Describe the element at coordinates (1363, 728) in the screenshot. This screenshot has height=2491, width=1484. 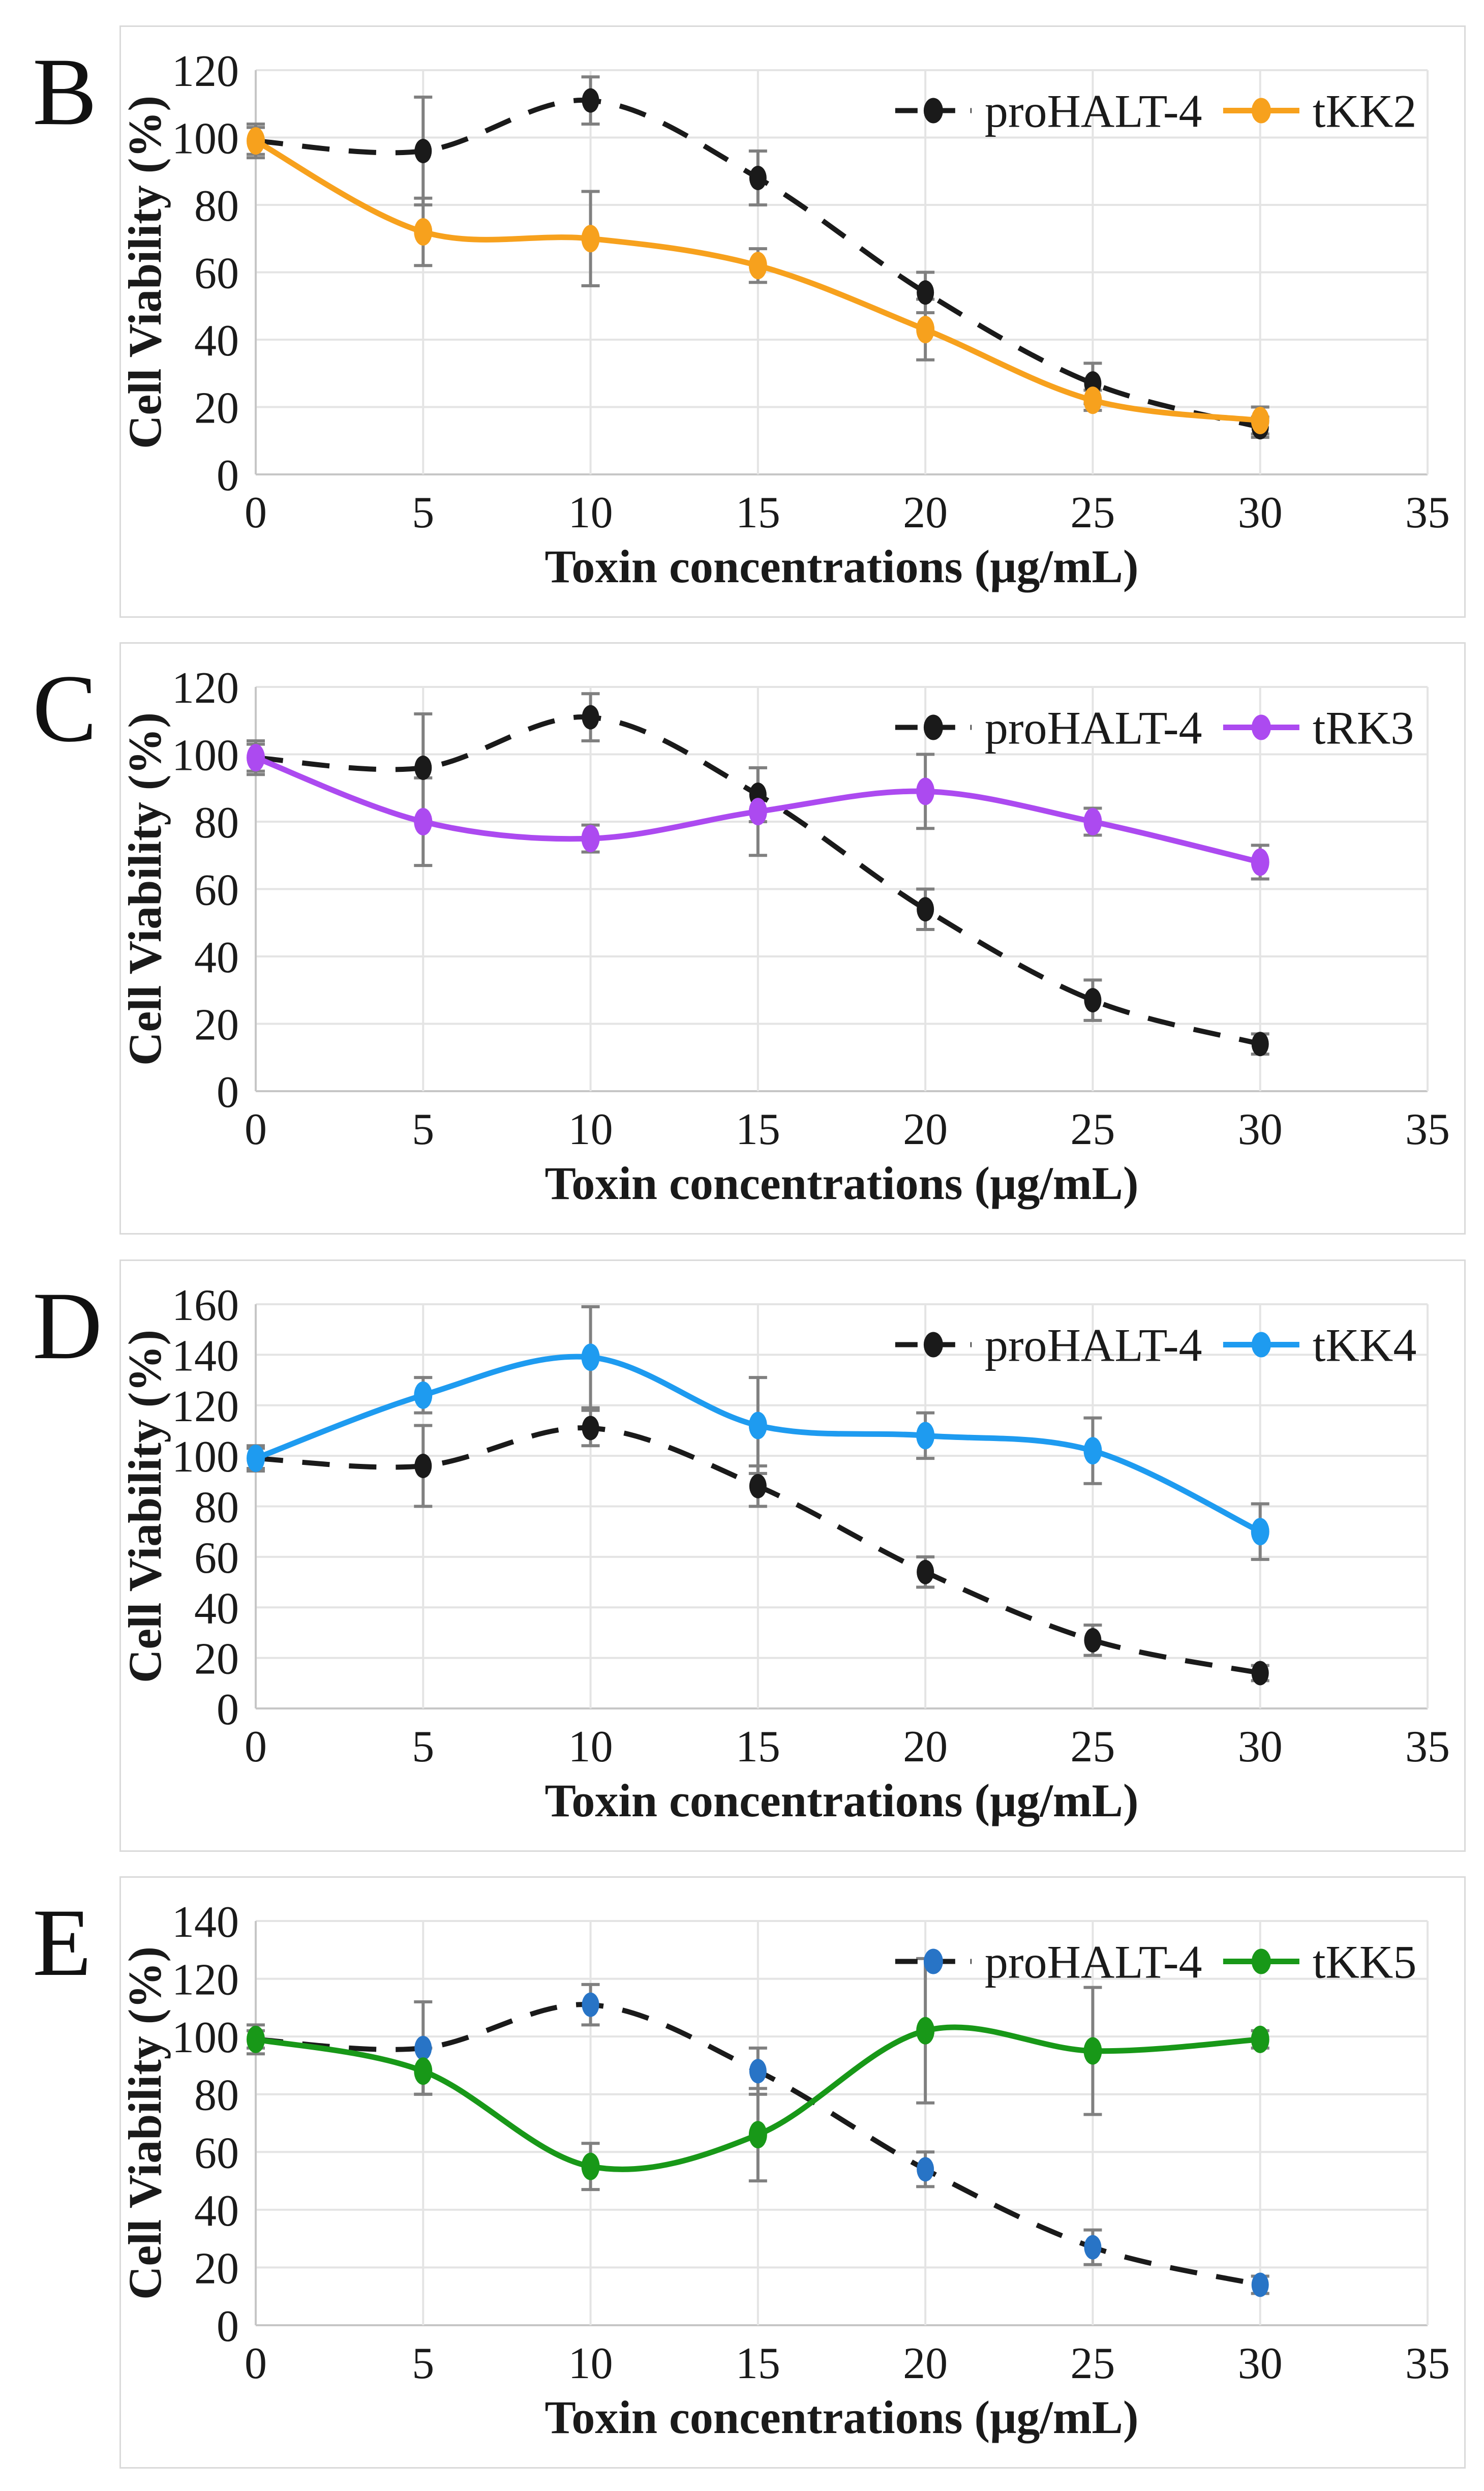
I see `legend-label-tRK3: tRK3` at that location.